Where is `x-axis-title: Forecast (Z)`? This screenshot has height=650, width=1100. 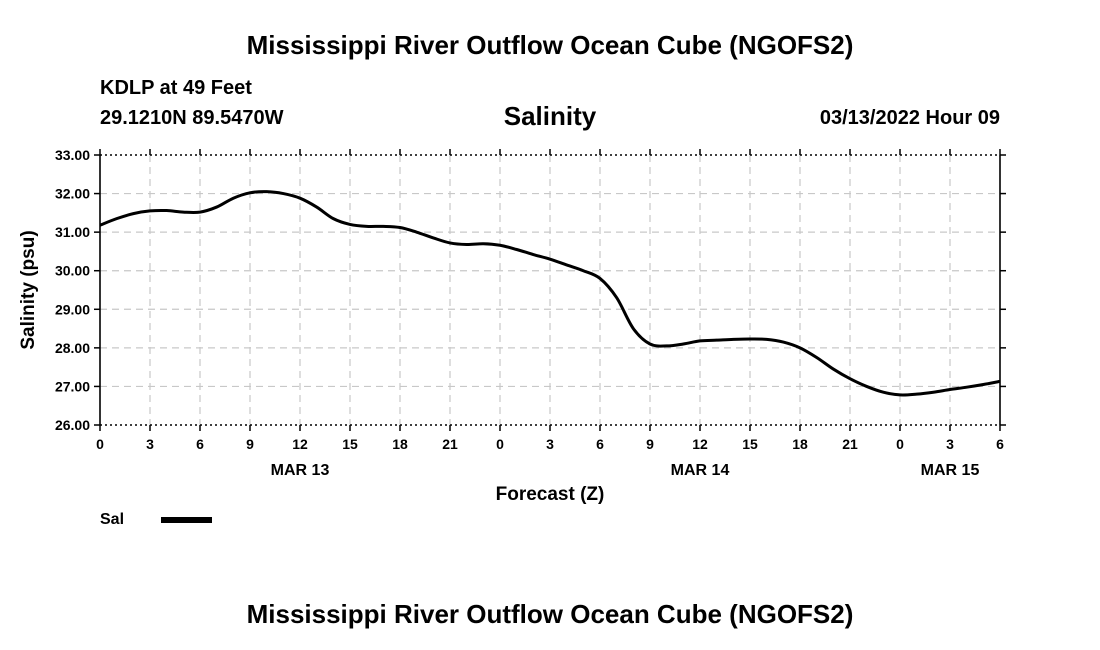
x-axis-title: Forecast (Z) is located at coordinates (550, 494).